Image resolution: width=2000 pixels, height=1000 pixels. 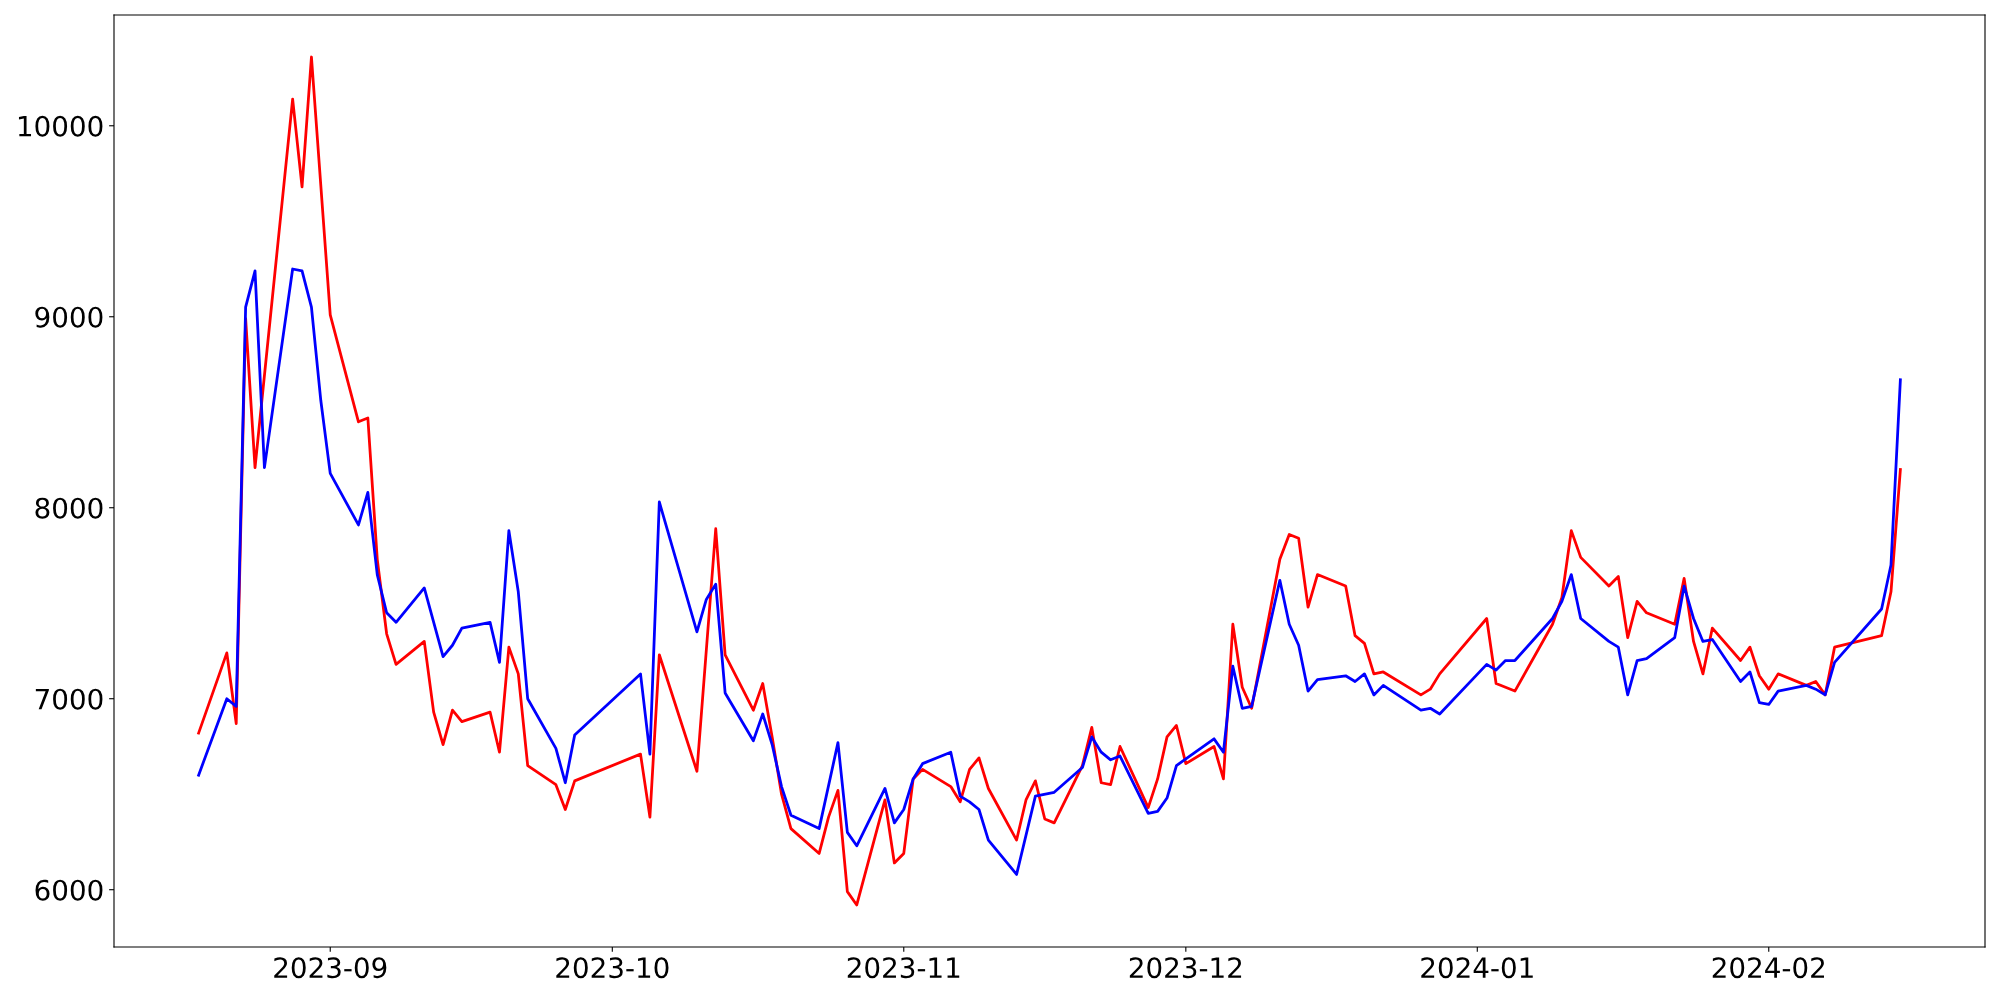 I want to click on y-tick-label: 10000, so click(x=60, y=126).